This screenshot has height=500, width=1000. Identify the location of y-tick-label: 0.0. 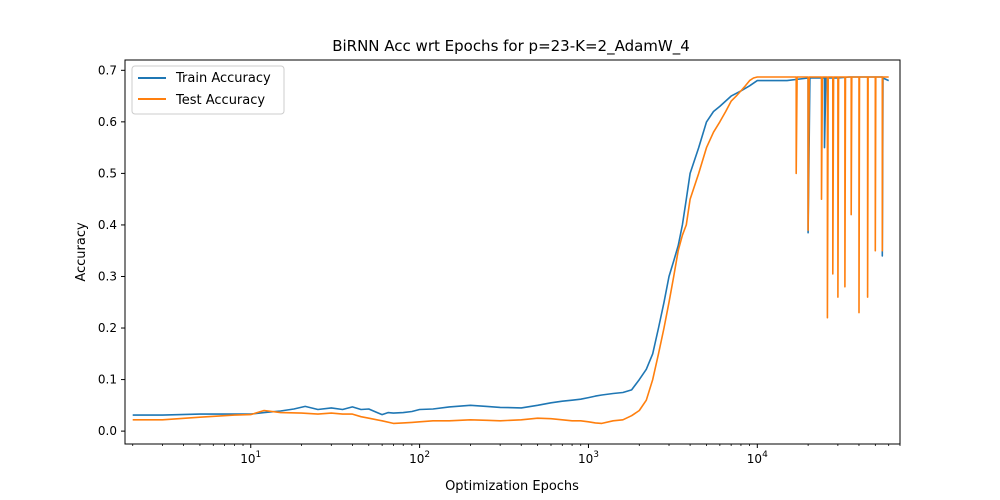
(107, 431).